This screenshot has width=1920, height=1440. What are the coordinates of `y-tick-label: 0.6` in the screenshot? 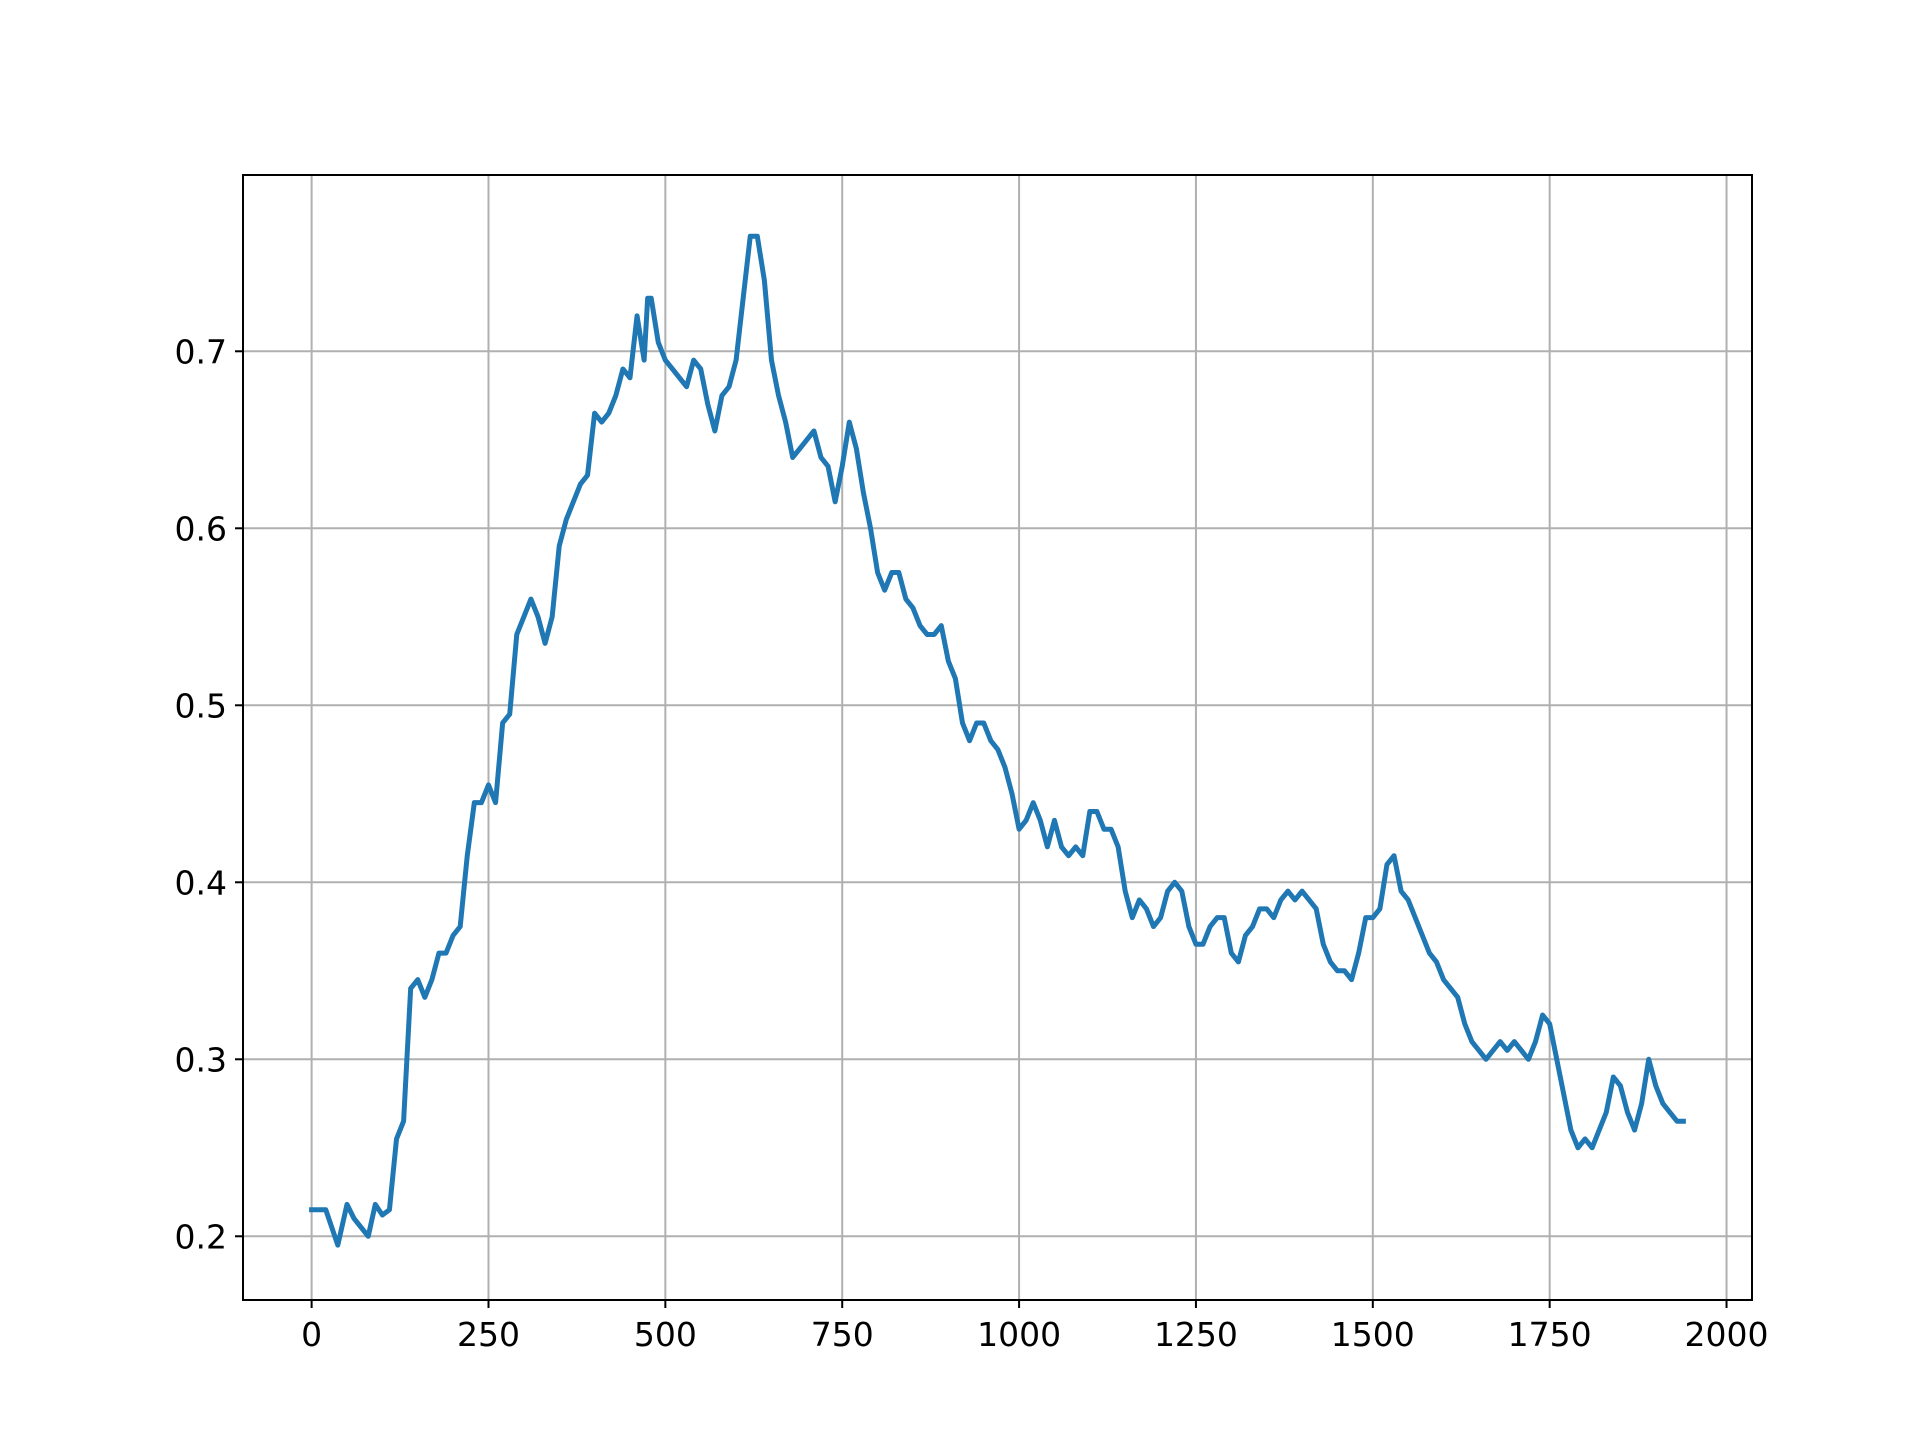 It's located at (201, 528).